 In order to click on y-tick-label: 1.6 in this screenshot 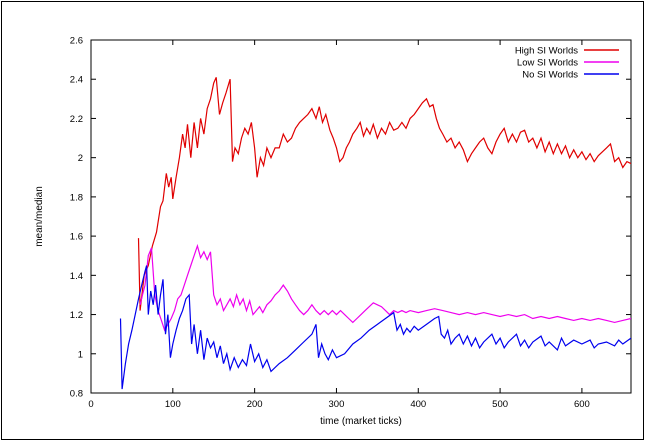, I will do `click(76, 237)`.